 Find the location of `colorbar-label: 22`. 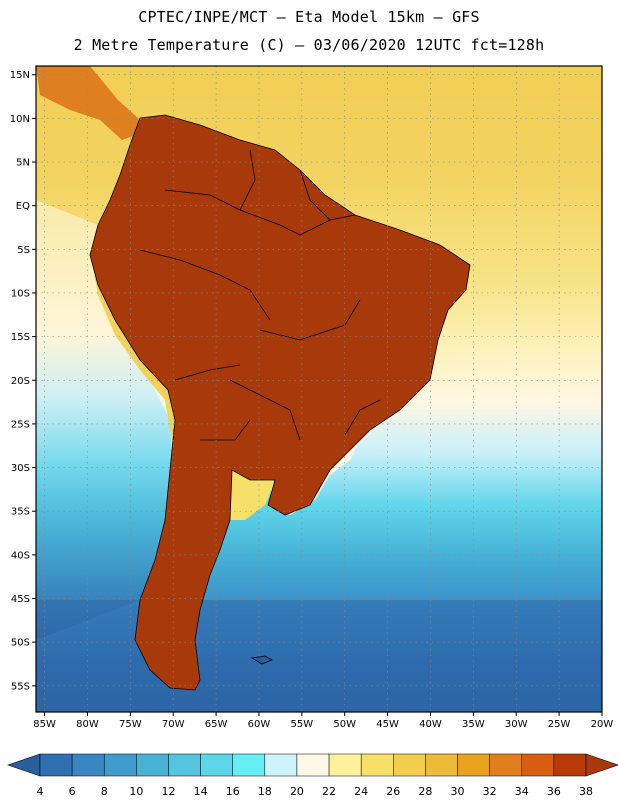

colorbar-label: 22 is located at coordinates (329, 791).